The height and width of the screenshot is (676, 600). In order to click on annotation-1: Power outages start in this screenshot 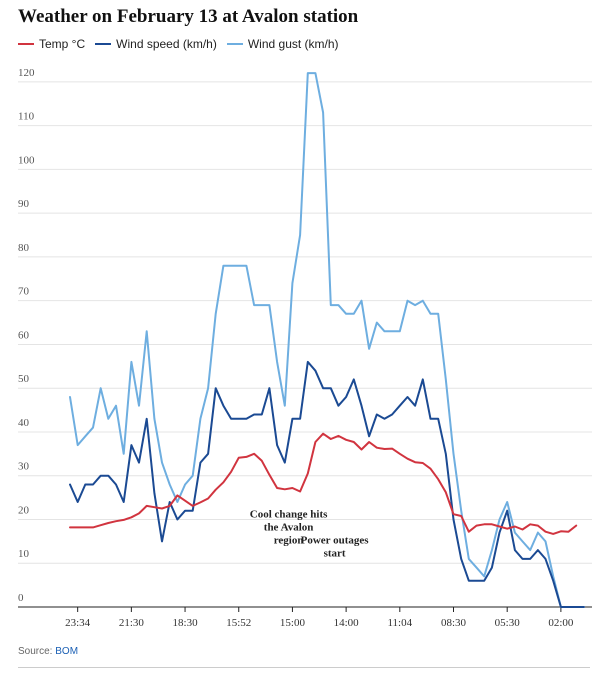, I will do `click(335, 547)`.